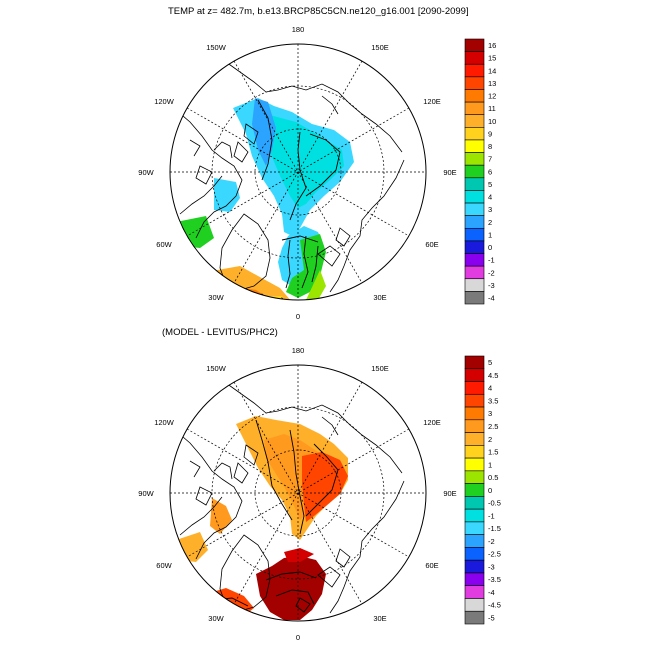 The width and height of the screenshot is (647, 647). Describe the element at coordinates (221, 516) in the screenshot. I see `field-orange-baffin` at that location.